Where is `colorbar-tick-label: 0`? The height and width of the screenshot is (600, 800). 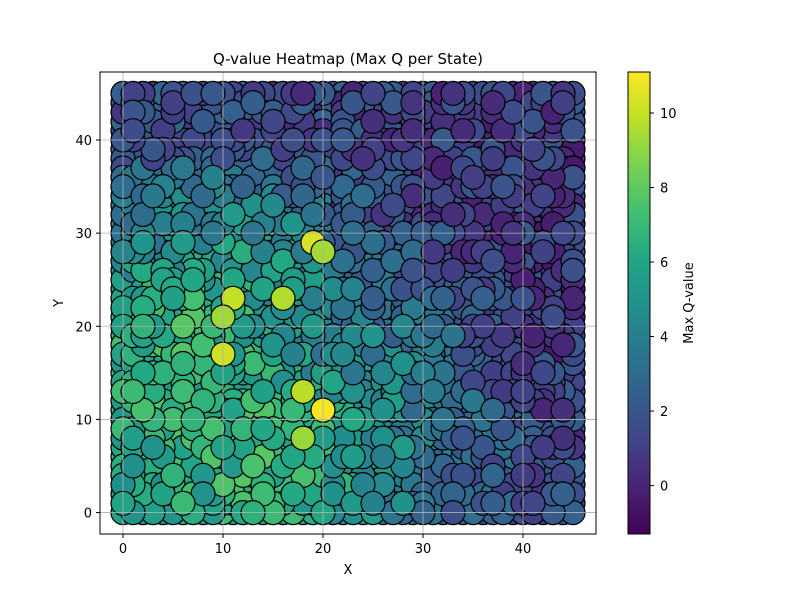 colorbar-tick-label: 0 is located at coordinates (664, 487).